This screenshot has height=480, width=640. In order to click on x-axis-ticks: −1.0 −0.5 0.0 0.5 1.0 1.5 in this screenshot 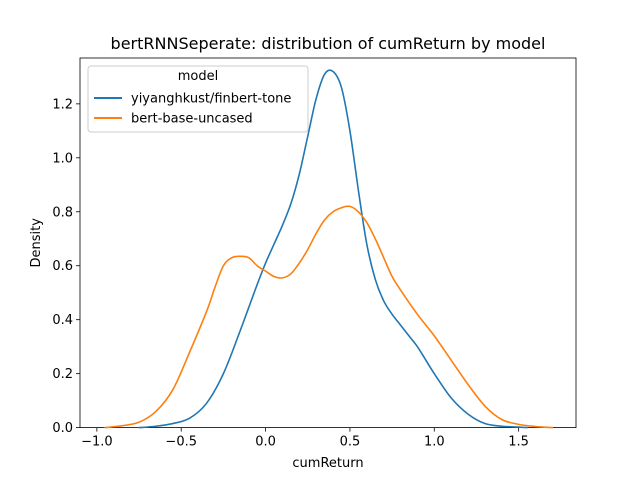, I will do `click(305, 438)`.